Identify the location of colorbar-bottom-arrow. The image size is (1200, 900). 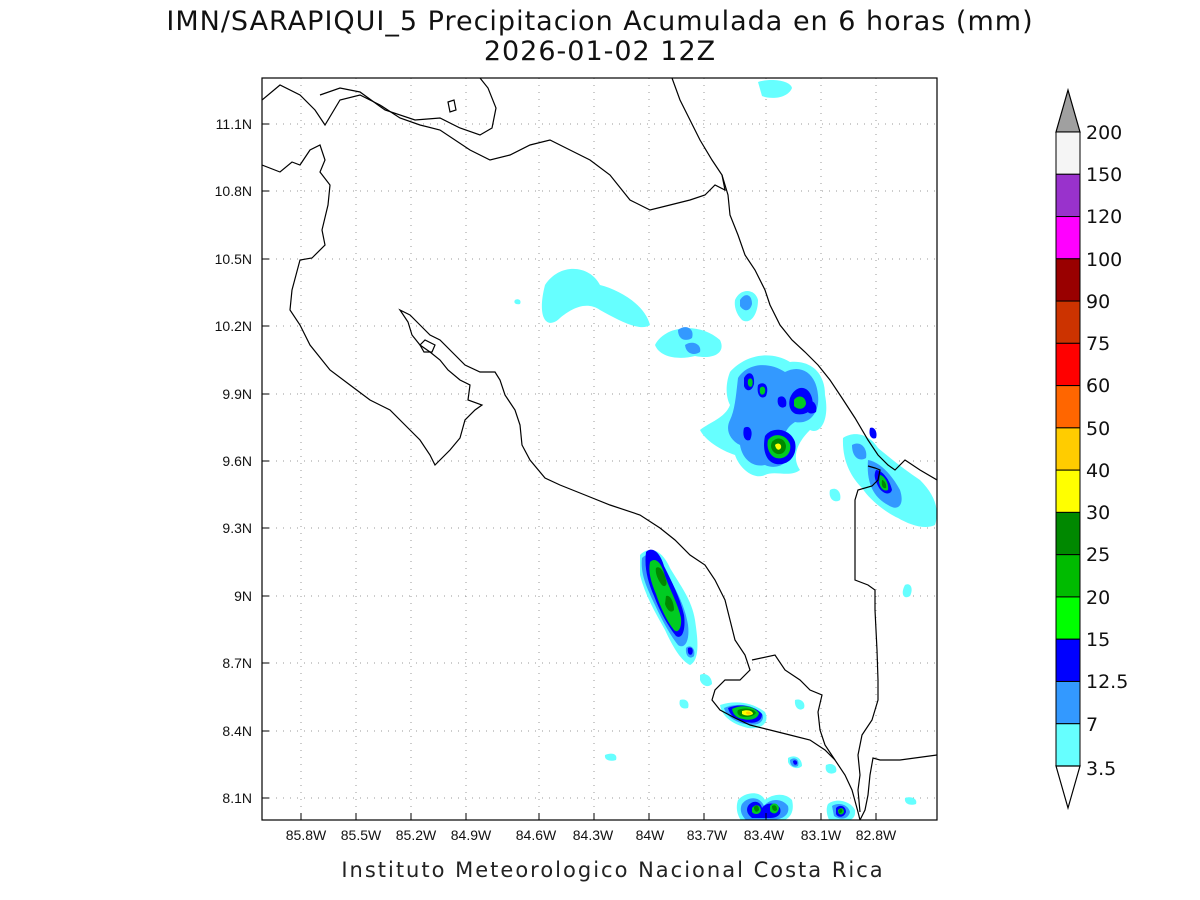
(1068, 788).